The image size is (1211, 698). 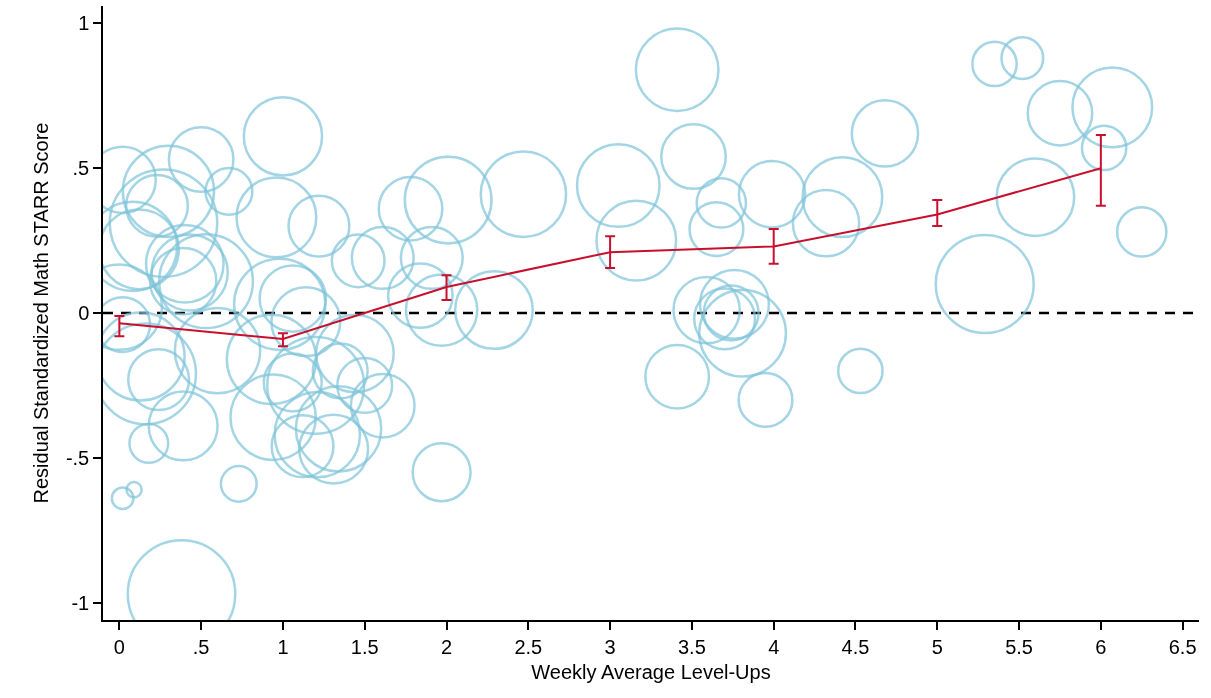 What do you see at coordinates (446, 646) in the screenshot?
I see `x-tick-label: 2` at bounding box center [446, 646].